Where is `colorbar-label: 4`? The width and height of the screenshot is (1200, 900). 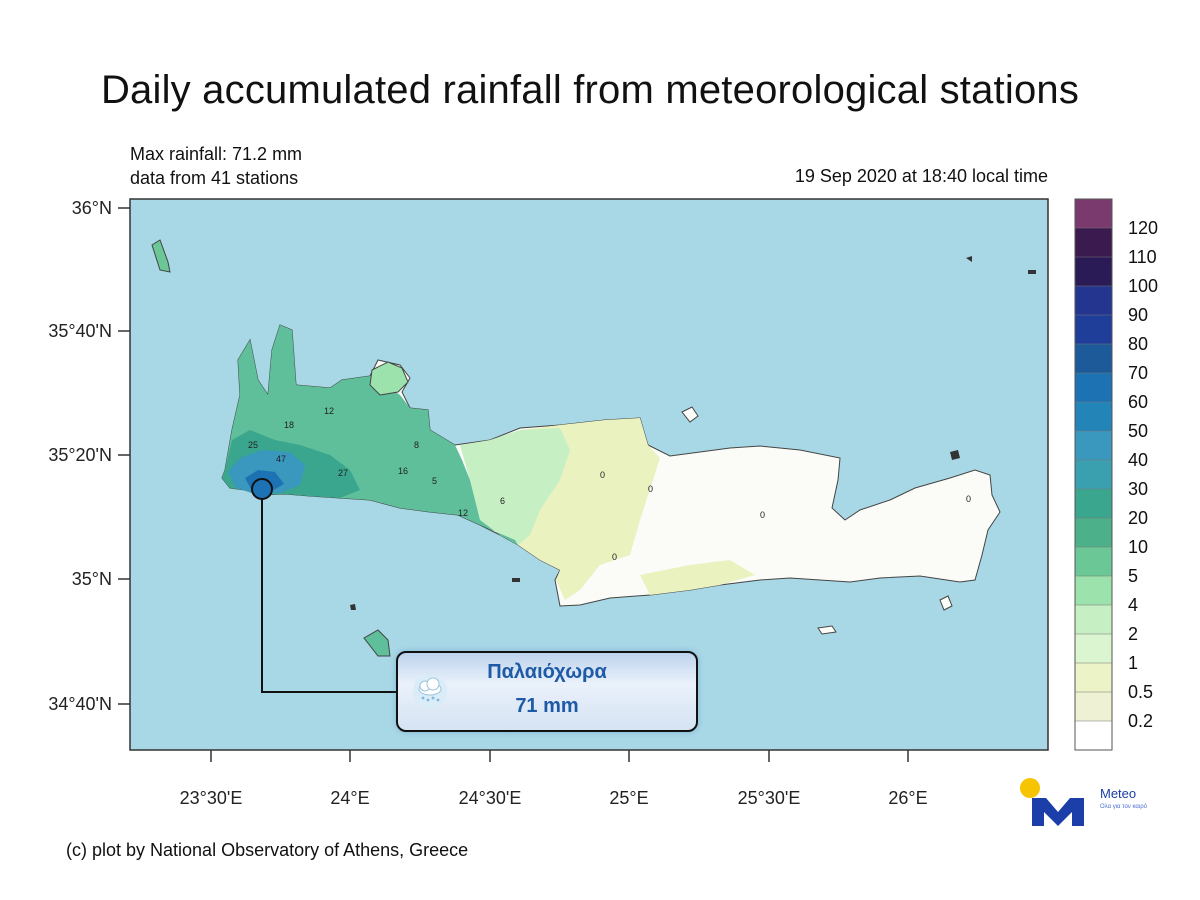
colorbar-label: 4 is located at coordinates (1133, 605).